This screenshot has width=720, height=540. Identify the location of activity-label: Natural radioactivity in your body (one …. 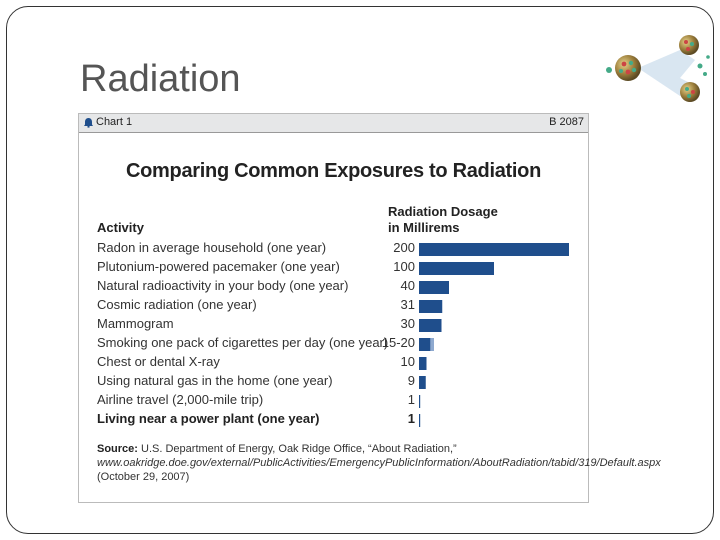
(223, 285).